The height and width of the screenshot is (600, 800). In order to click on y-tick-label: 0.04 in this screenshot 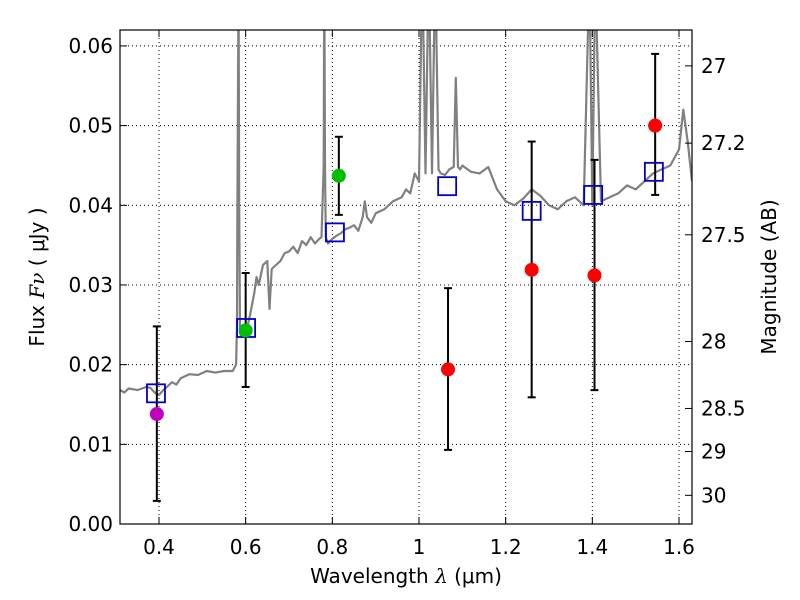, I will do `click(90, 205)`.